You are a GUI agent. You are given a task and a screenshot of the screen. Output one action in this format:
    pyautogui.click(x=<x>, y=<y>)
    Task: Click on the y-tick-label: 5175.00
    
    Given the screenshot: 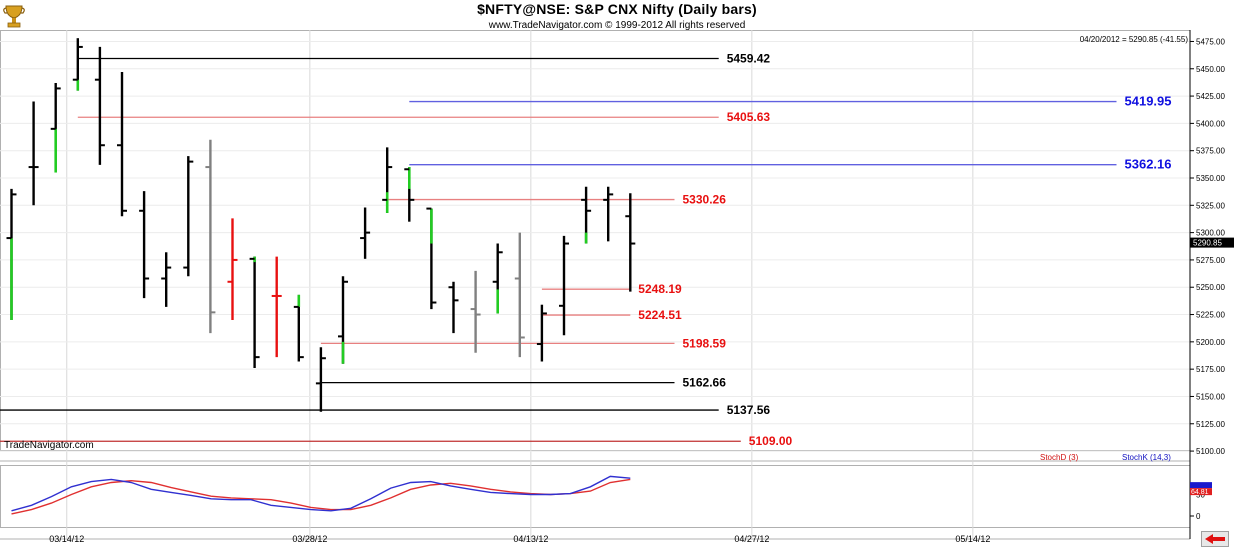 What is the action you would take?
    pyautogui.click(x=1210, y=369)
    